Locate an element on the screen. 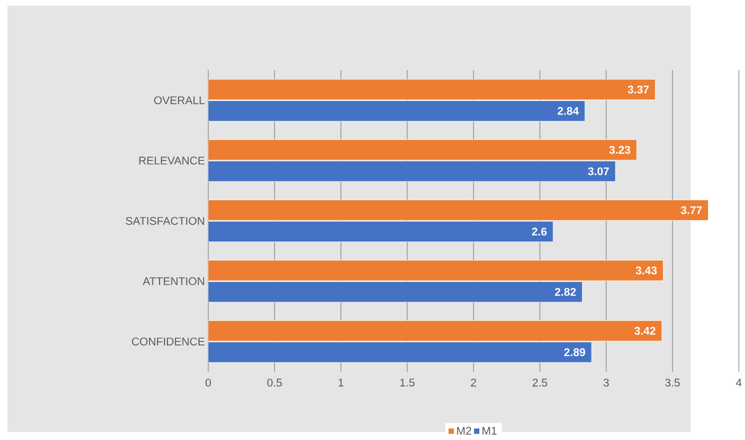 The image size is (745, 440). y-tick-label: OVERALL is located at coordinates (179, 100).